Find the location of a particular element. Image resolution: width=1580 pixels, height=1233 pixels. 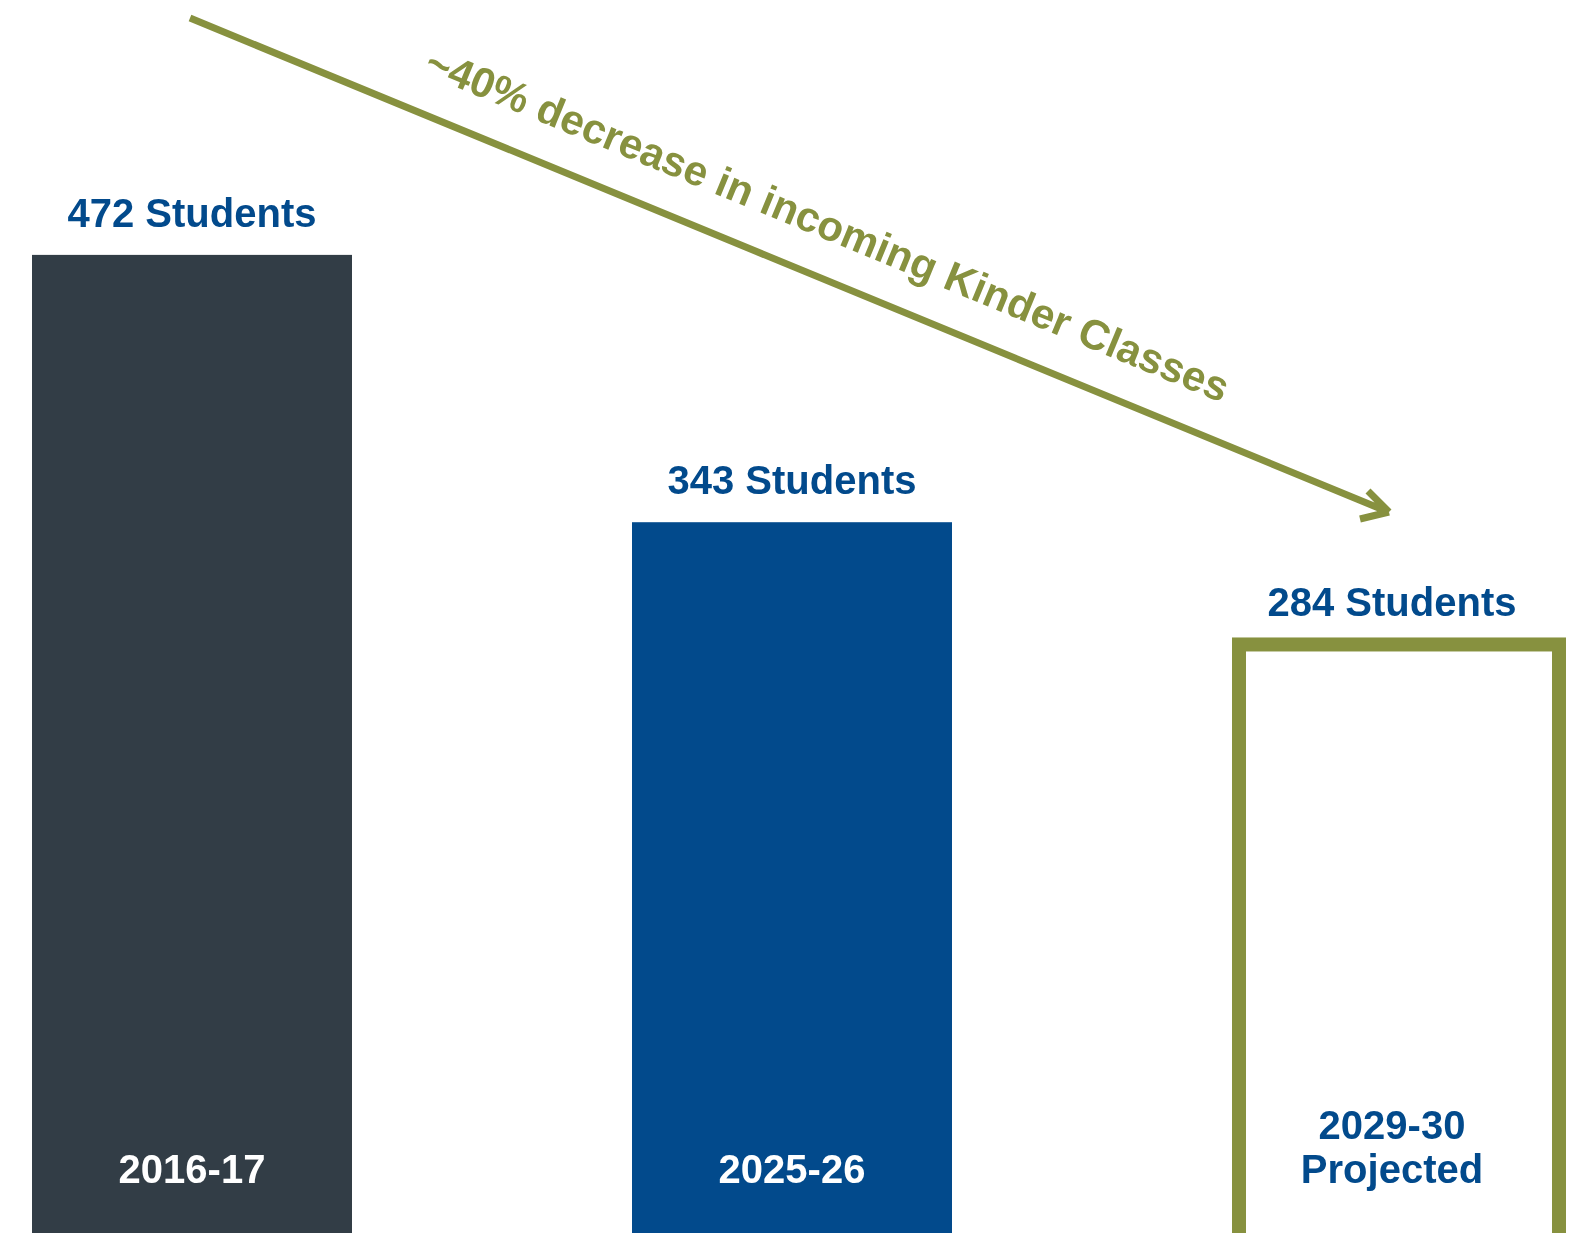

data-label: 284 Students is located at coordinates (1392, 602).